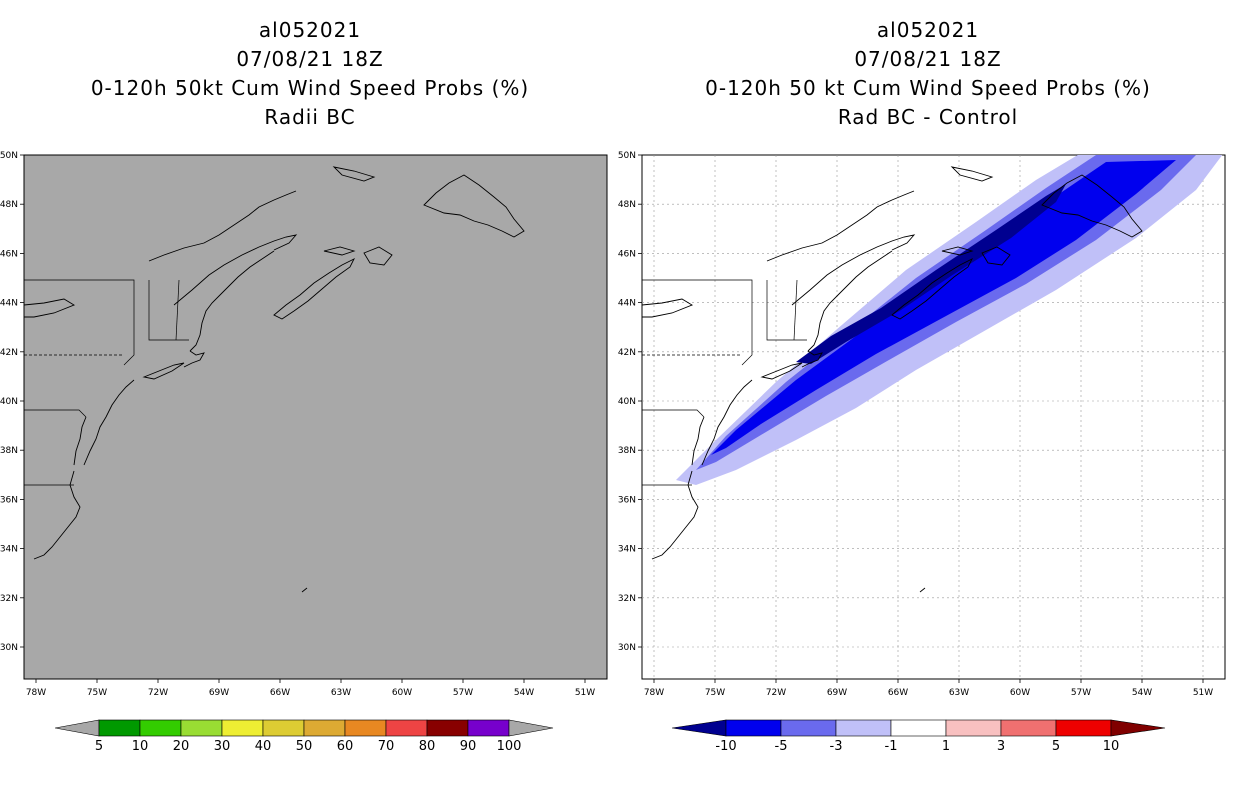 This screenshot has height=800, width=1236. Describe the element at coordinates (781, 746) in the screenshot. I see `colorbar-label: -5` at that location.